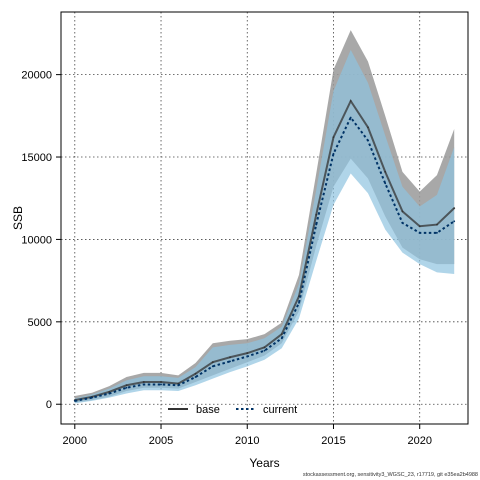 This screenshot has height=480, width=480. What do you see at coordinates (333, 153) in the screenshot?
I see `point-current-2015` at bounding box center [333, 153].